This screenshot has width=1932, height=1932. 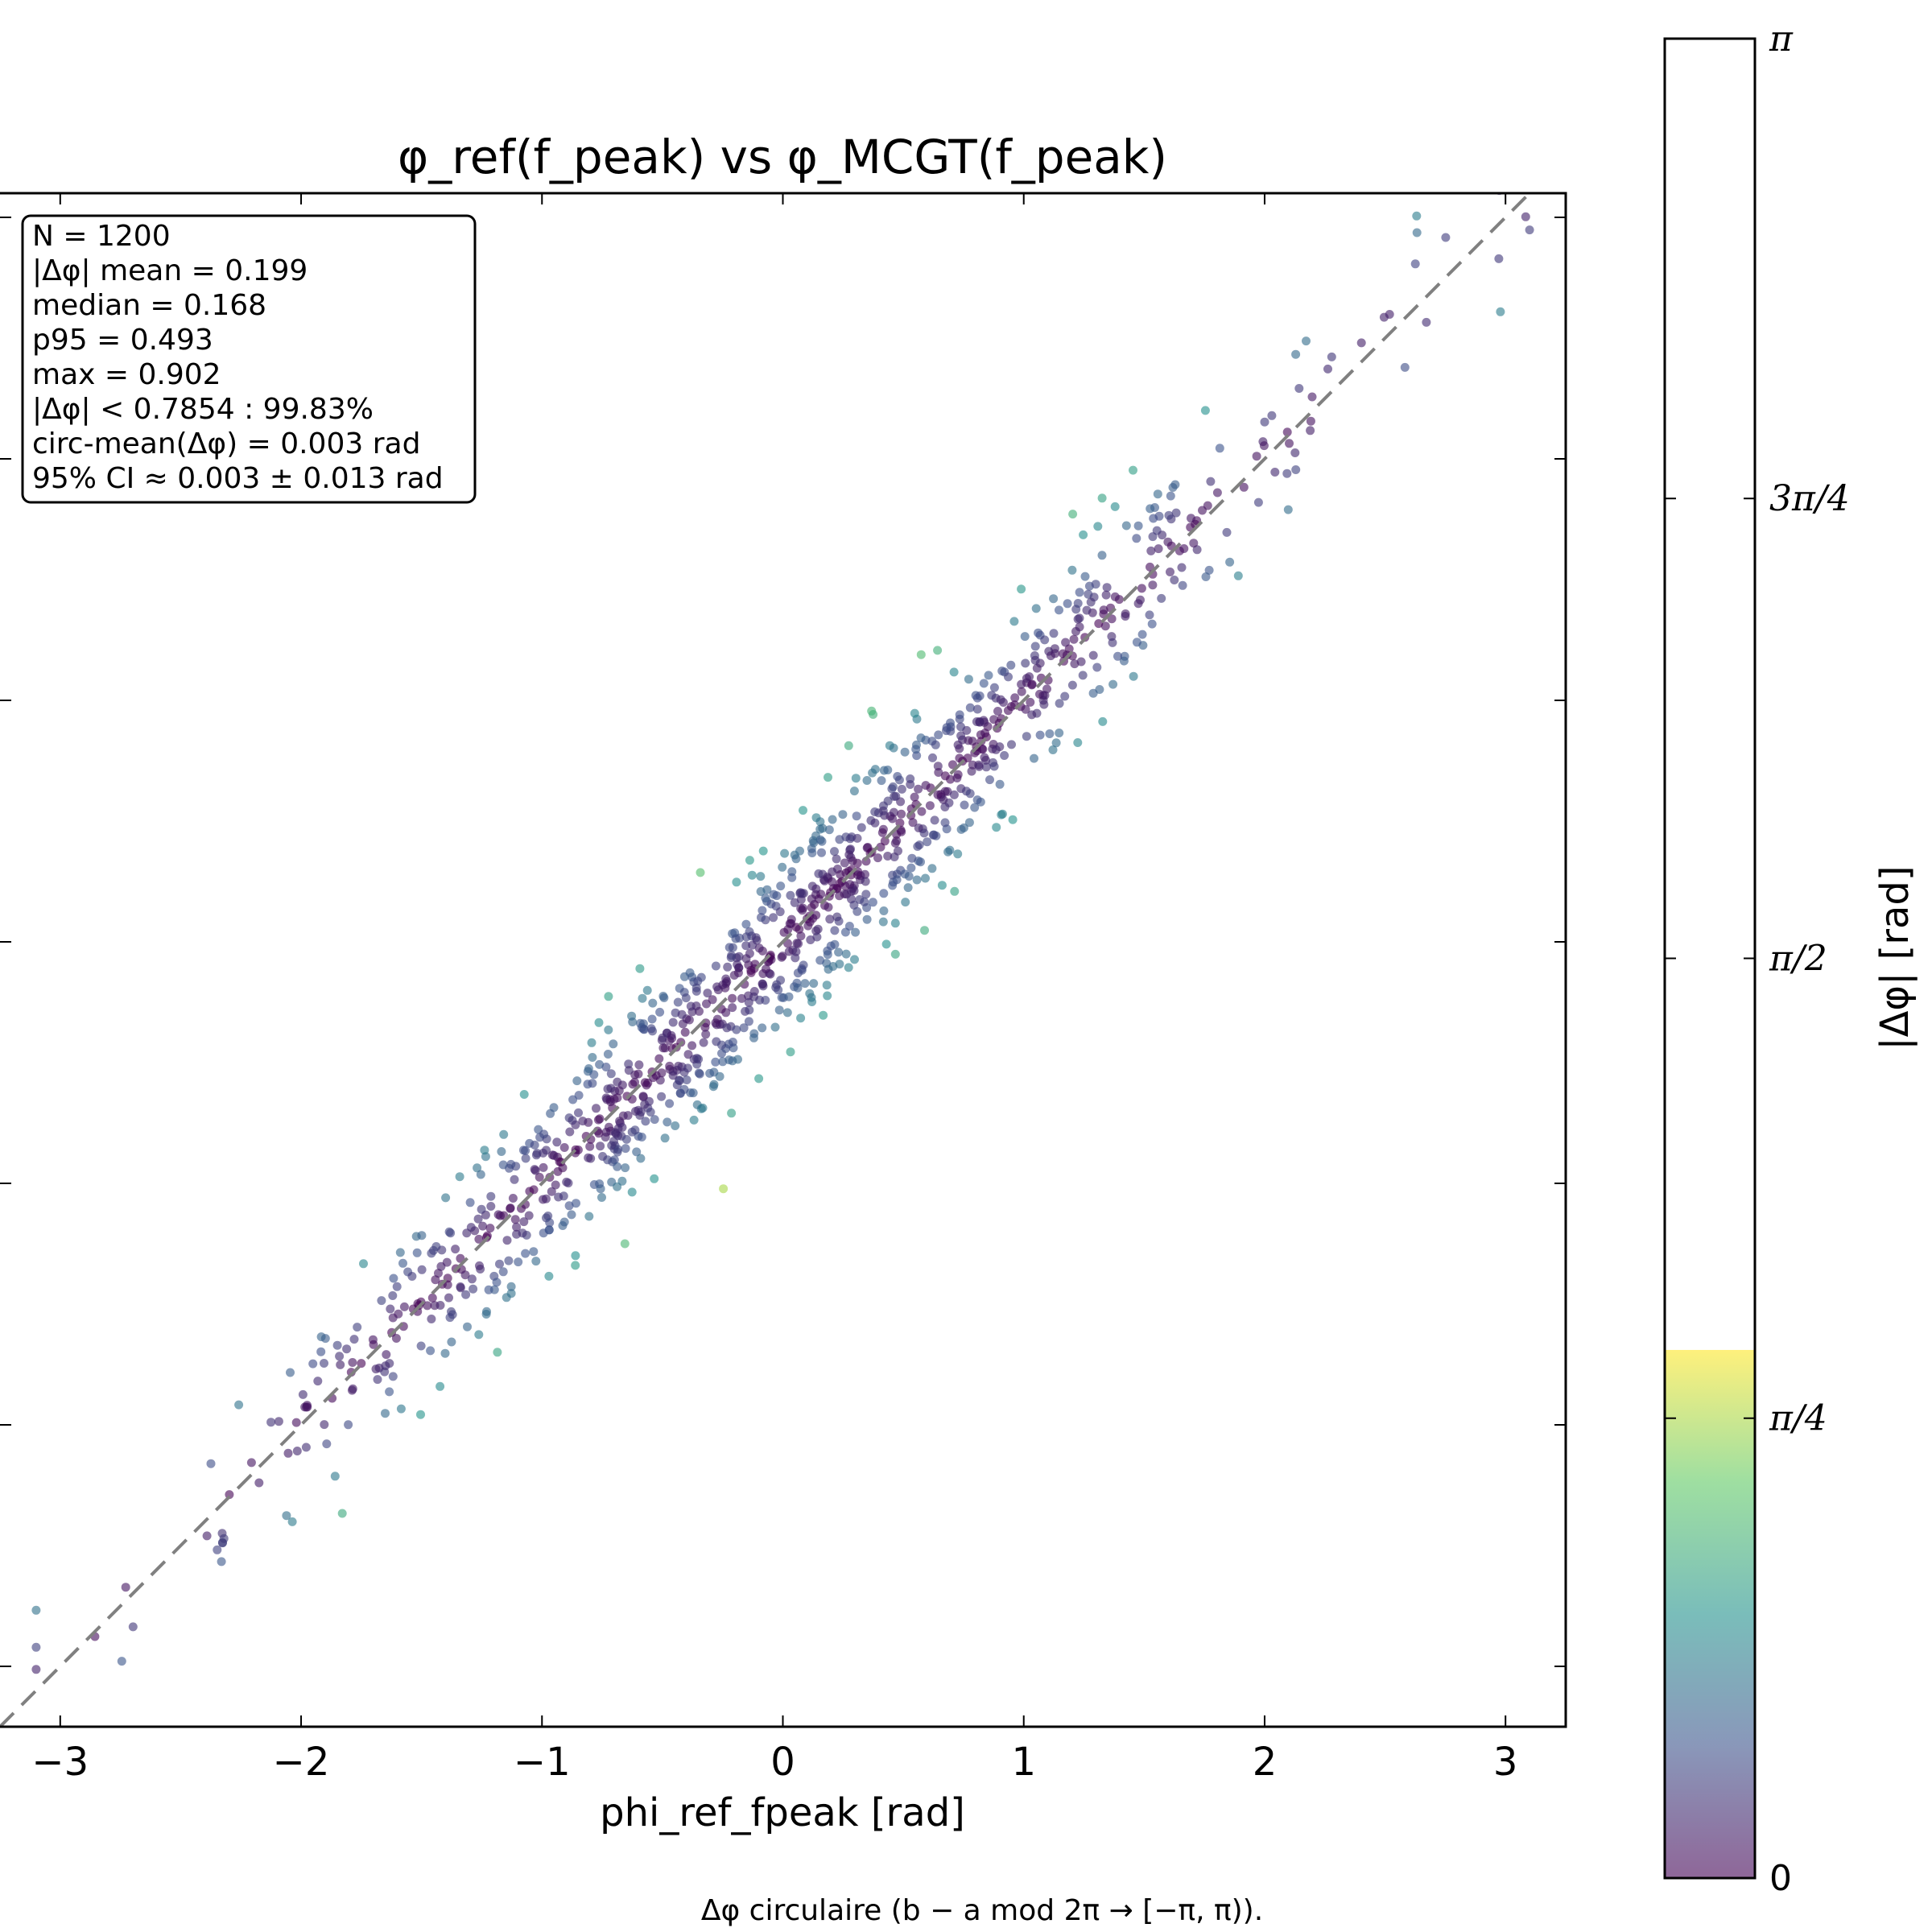 What do you see at coordinates (249, 359) in the screenshot?
I see `stats-box-frame` at bounding box center [249, 359].